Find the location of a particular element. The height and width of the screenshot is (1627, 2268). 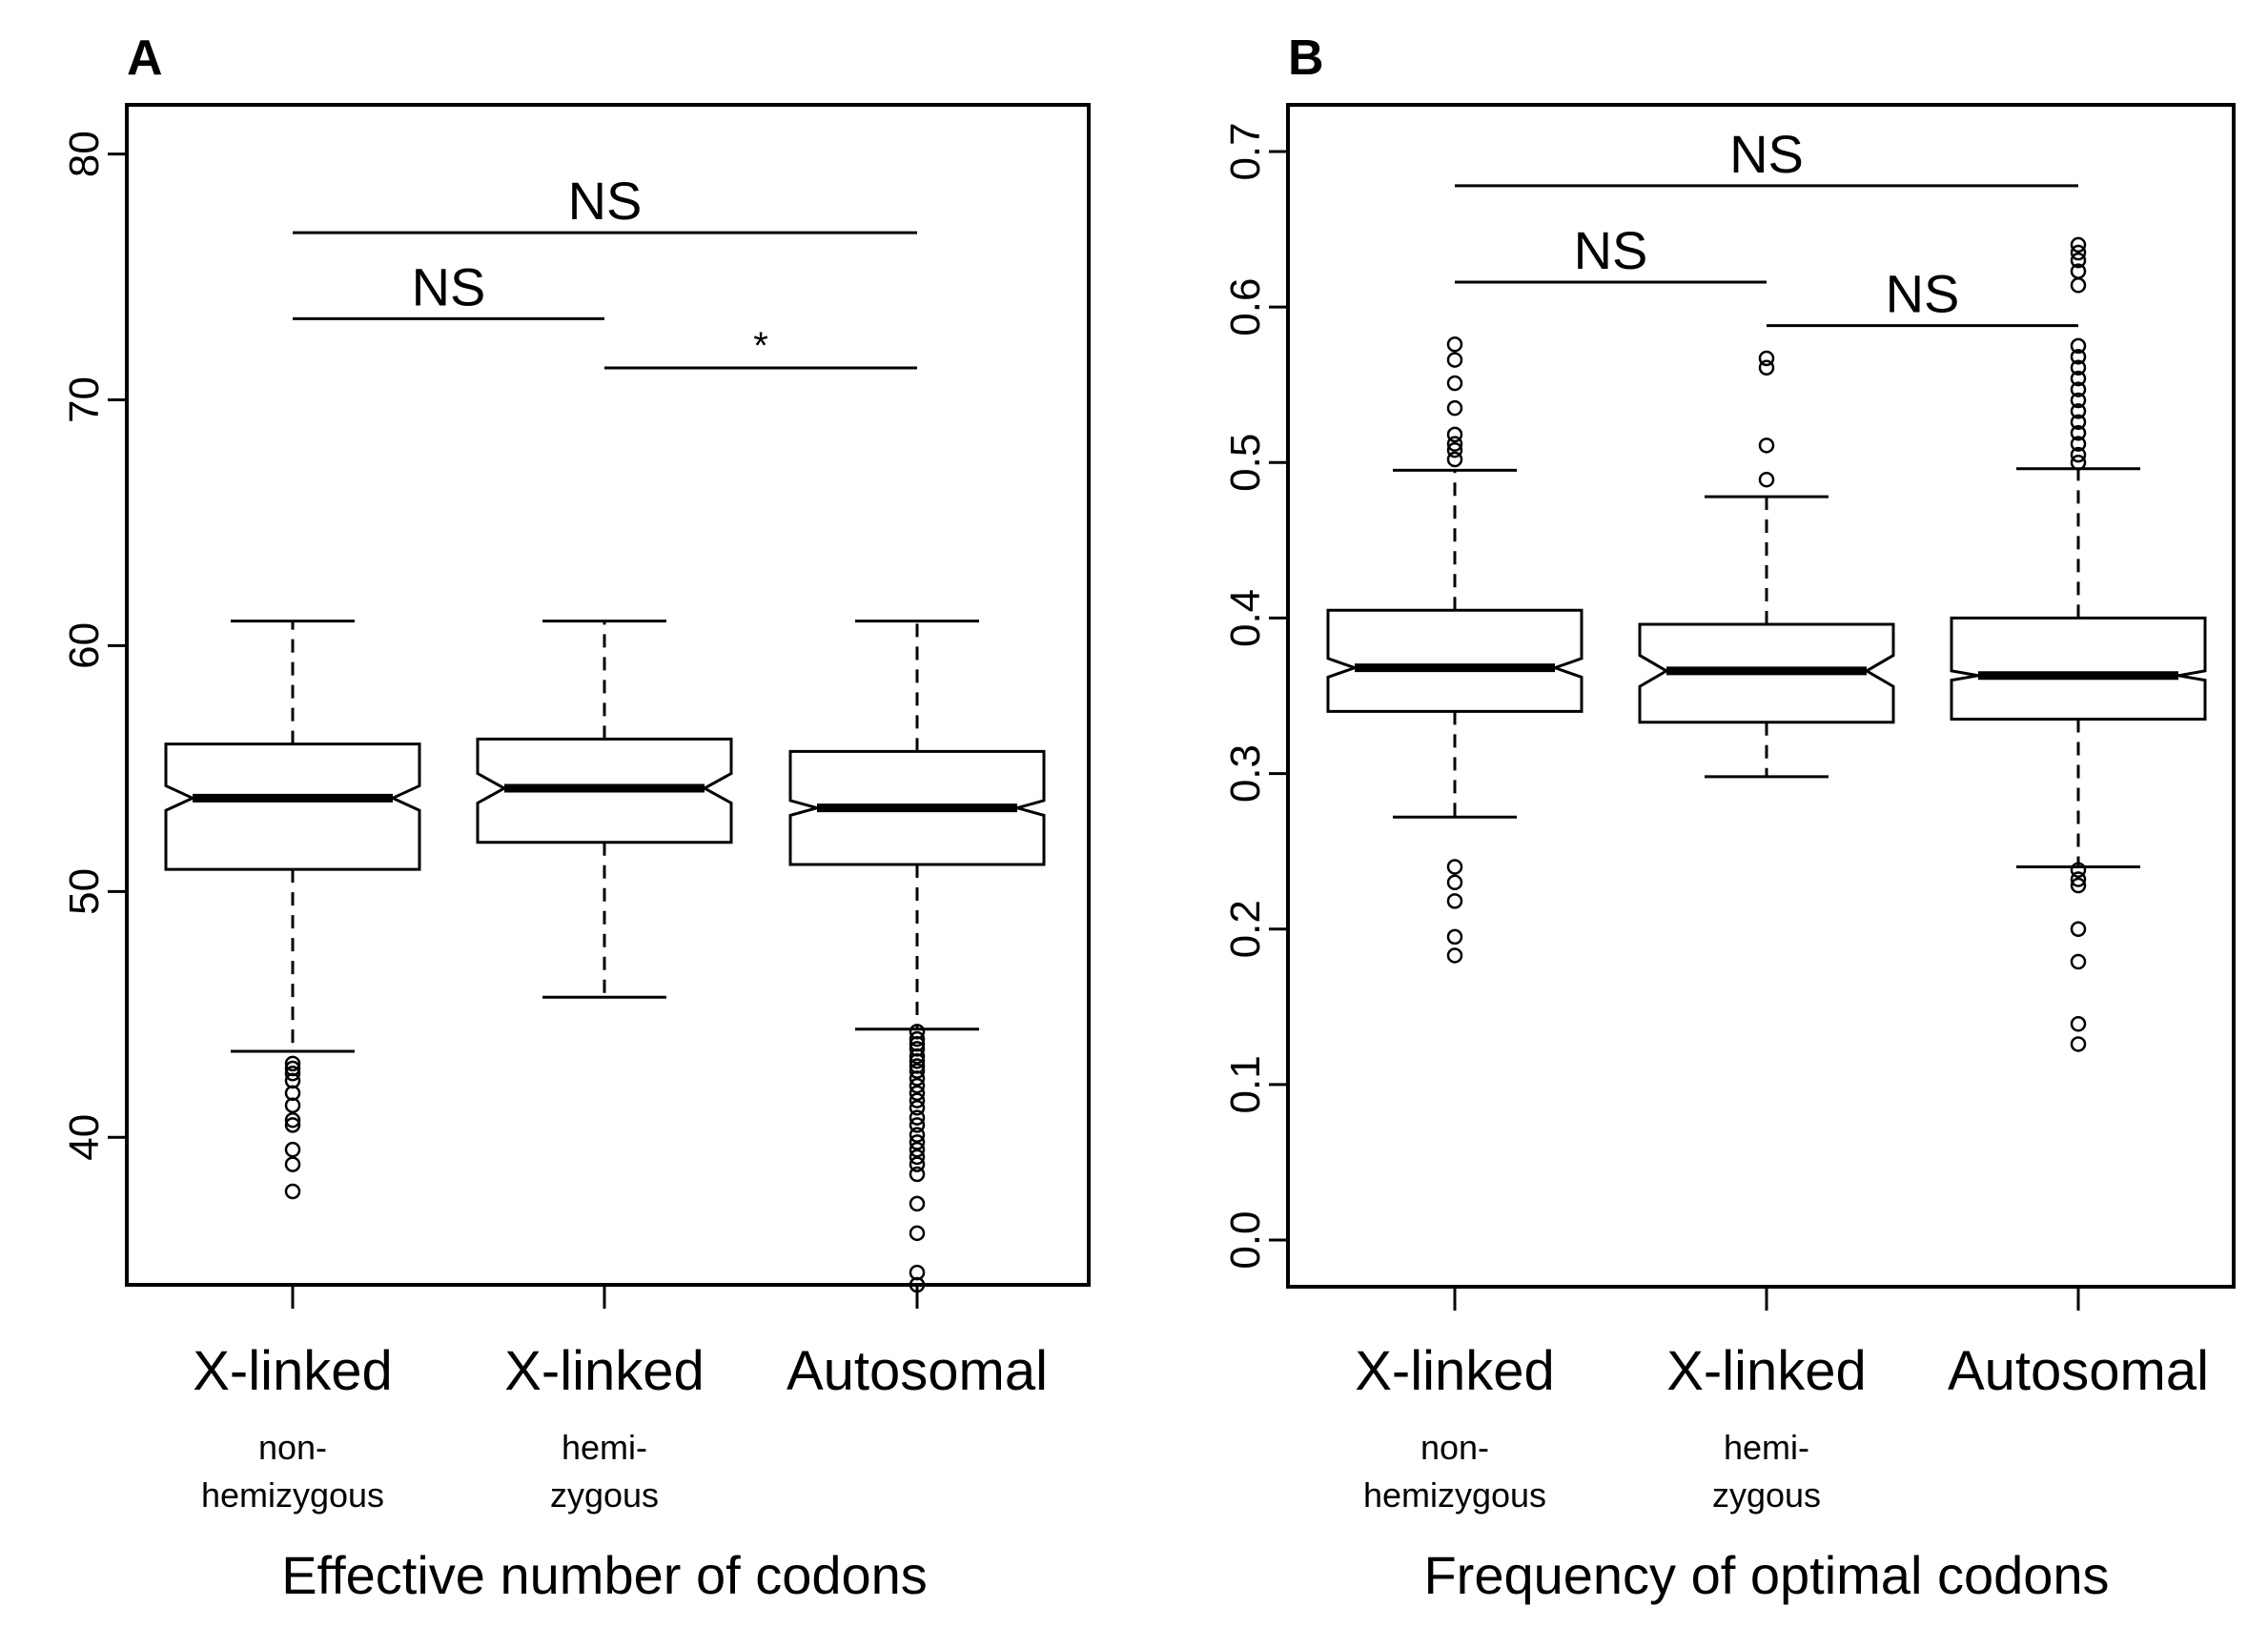

x-category-sublabel: hemizygous is located at coordinates (1454, 1495).